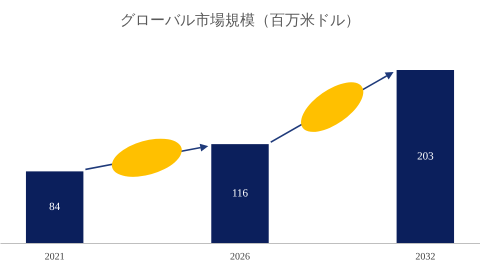  I want to click on data-label: 116, so click(240, 194).